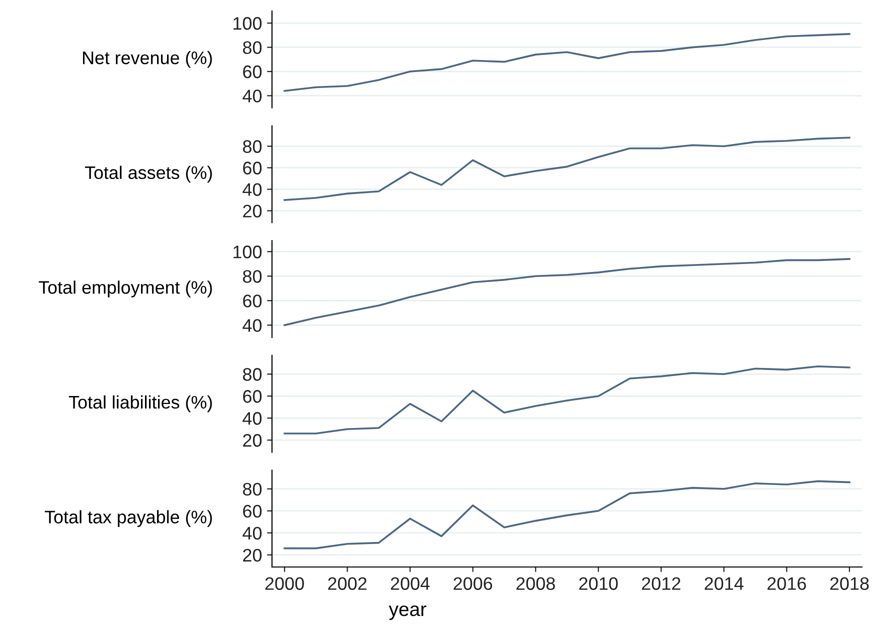  Describe the element at coordinates (148, 174) in the screenshot. I see `y-axis-title: Total assets (%)` at that location.